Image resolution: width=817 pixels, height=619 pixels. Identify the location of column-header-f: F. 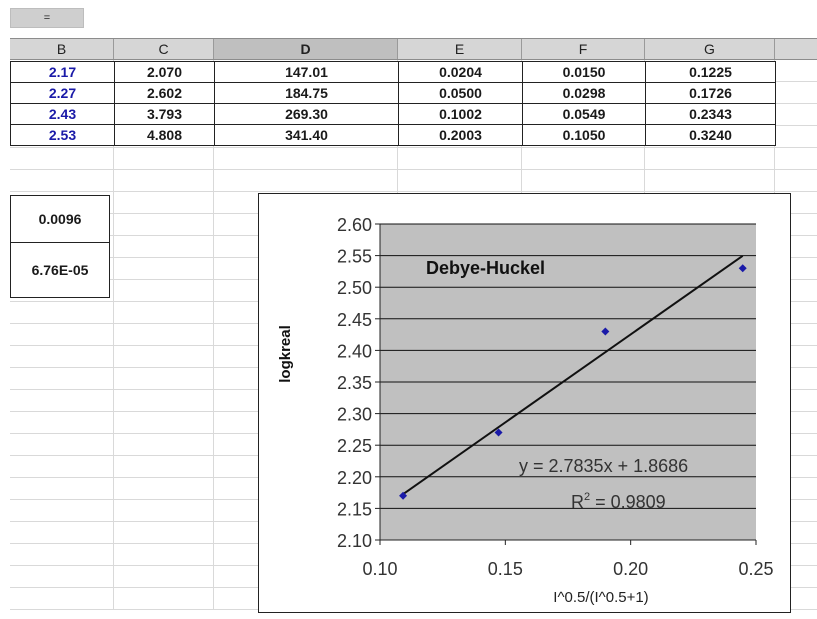
(583, 49).